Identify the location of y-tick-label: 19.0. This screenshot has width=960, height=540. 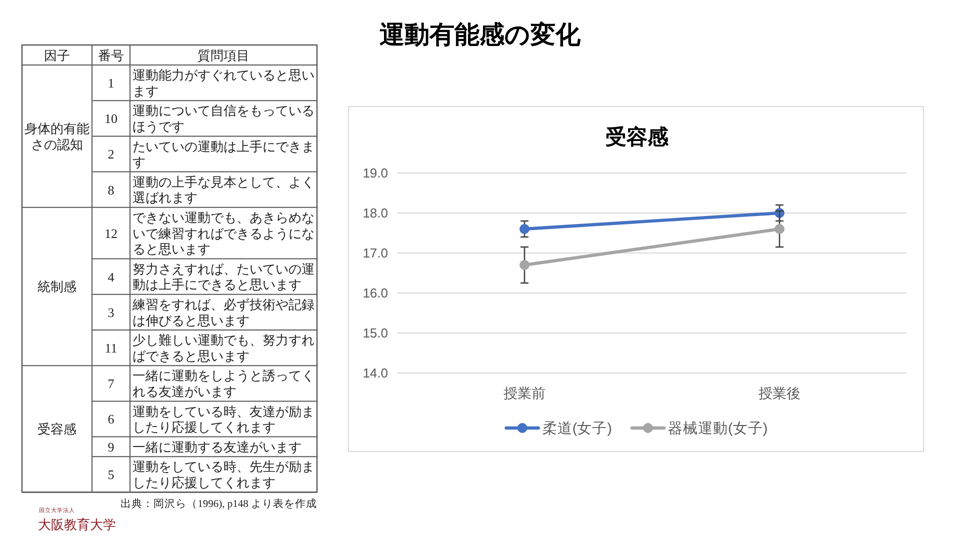
(375, 173).